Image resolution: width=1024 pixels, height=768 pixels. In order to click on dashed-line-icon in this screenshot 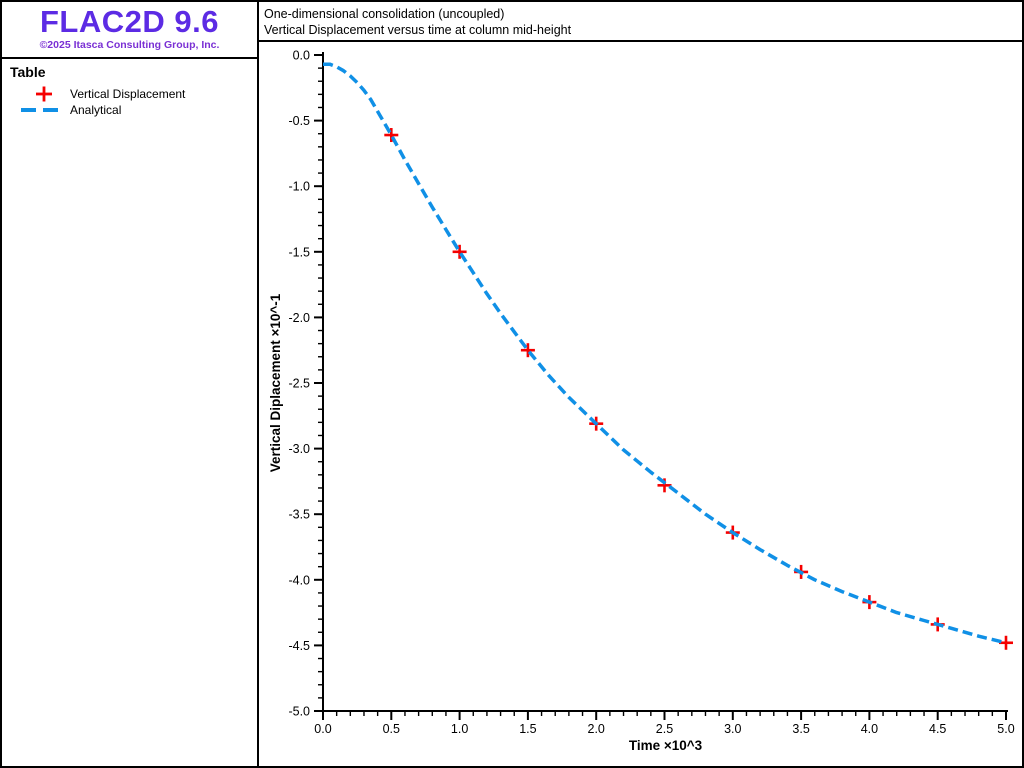, I will do `click(42, 110)`.